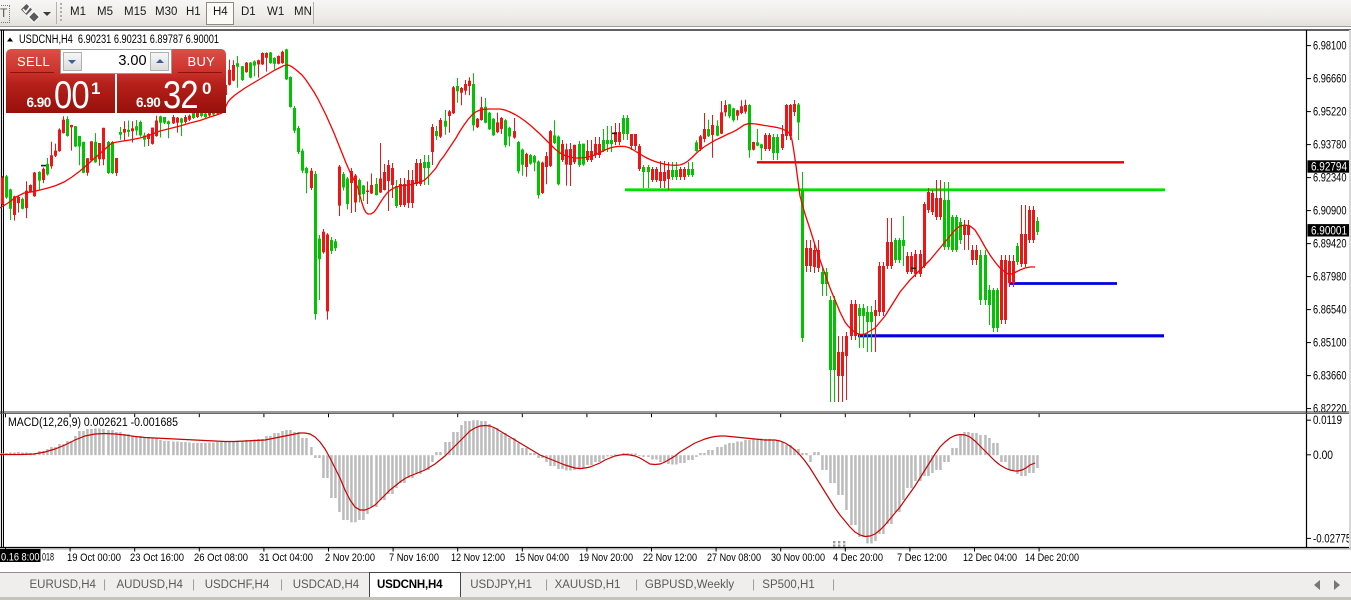  Describe the element at coordinates (1327, 421) in the screenshot. I see `svg-text: 0.0119` at that location.